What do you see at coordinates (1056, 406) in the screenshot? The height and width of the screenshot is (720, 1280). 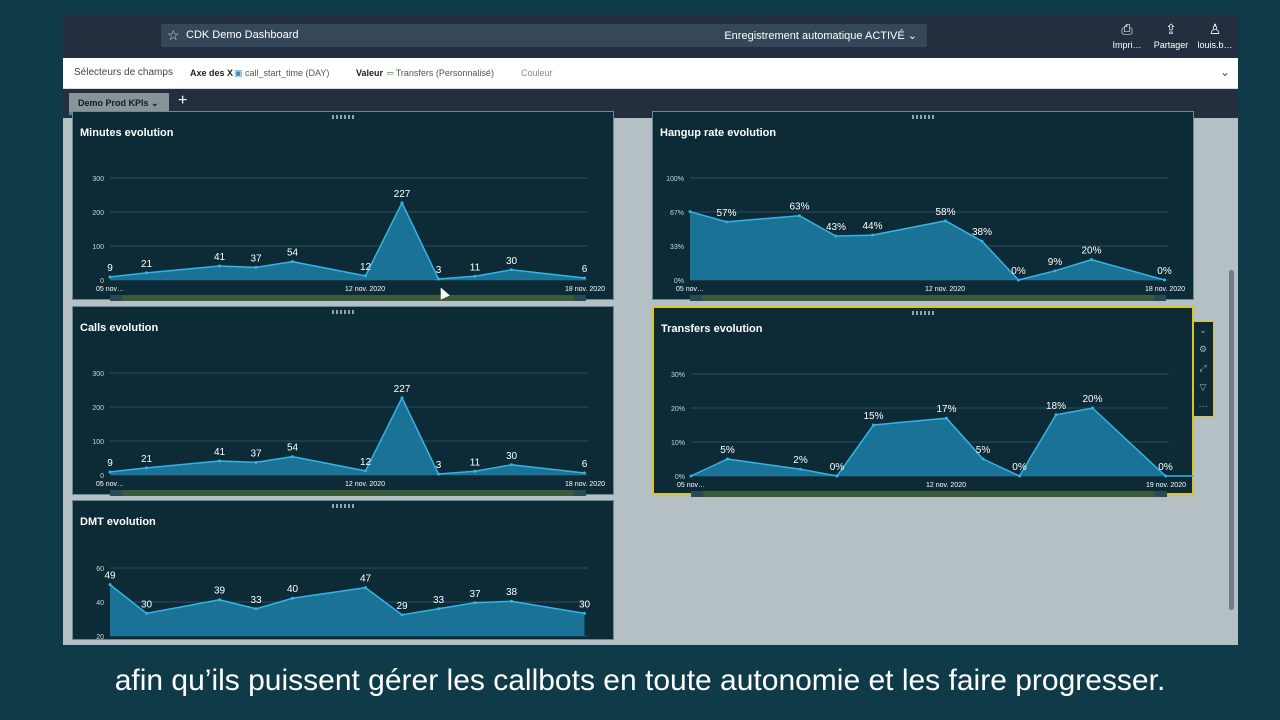 I see `data-label: 18%` at bounding box center [1056, 406].